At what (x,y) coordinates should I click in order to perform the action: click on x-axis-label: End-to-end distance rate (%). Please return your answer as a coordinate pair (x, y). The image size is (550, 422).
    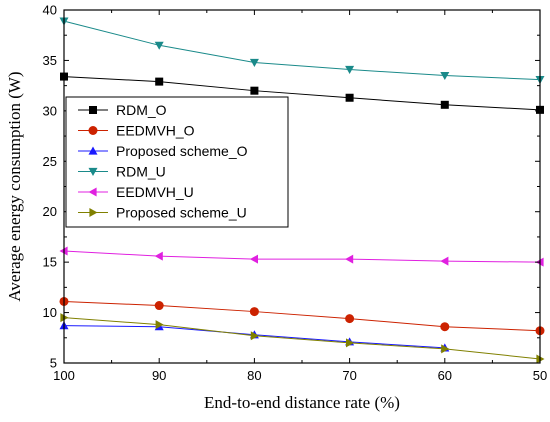
    Looking at the image, I should click on (302, 402).